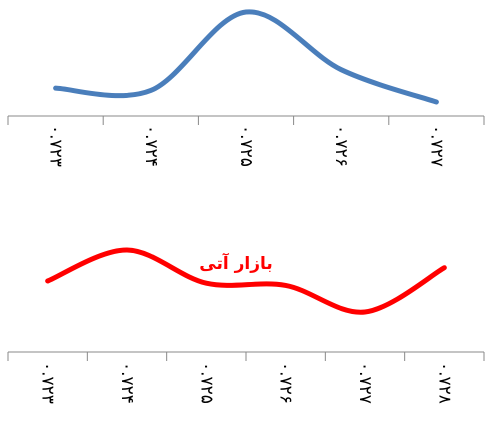 The image size is (487, 448). What do you see at coordinates (246, 383) in the screenshot?
I see `chart-2-tick-labels: ۰.۷۲۳ ۰.۷۲۴ ۰.۷۲۵ ۰.۷۲۶ ۰.۷۲۷ ۰.۷۲۸` at bounding box center [246, 383].